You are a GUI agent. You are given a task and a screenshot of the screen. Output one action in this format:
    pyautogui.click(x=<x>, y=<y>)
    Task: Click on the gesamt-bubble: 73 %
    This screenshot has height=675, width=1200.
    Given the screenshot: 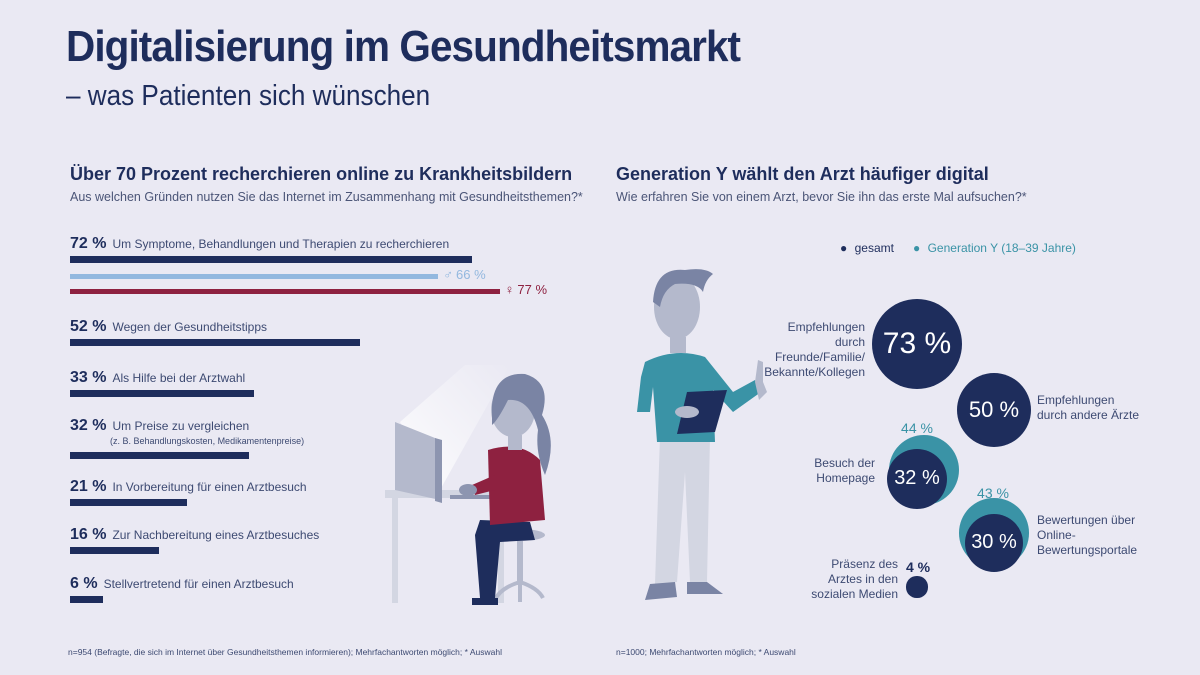 What is the action you would take?
    pyautogui.click(x=917, y=344)
    